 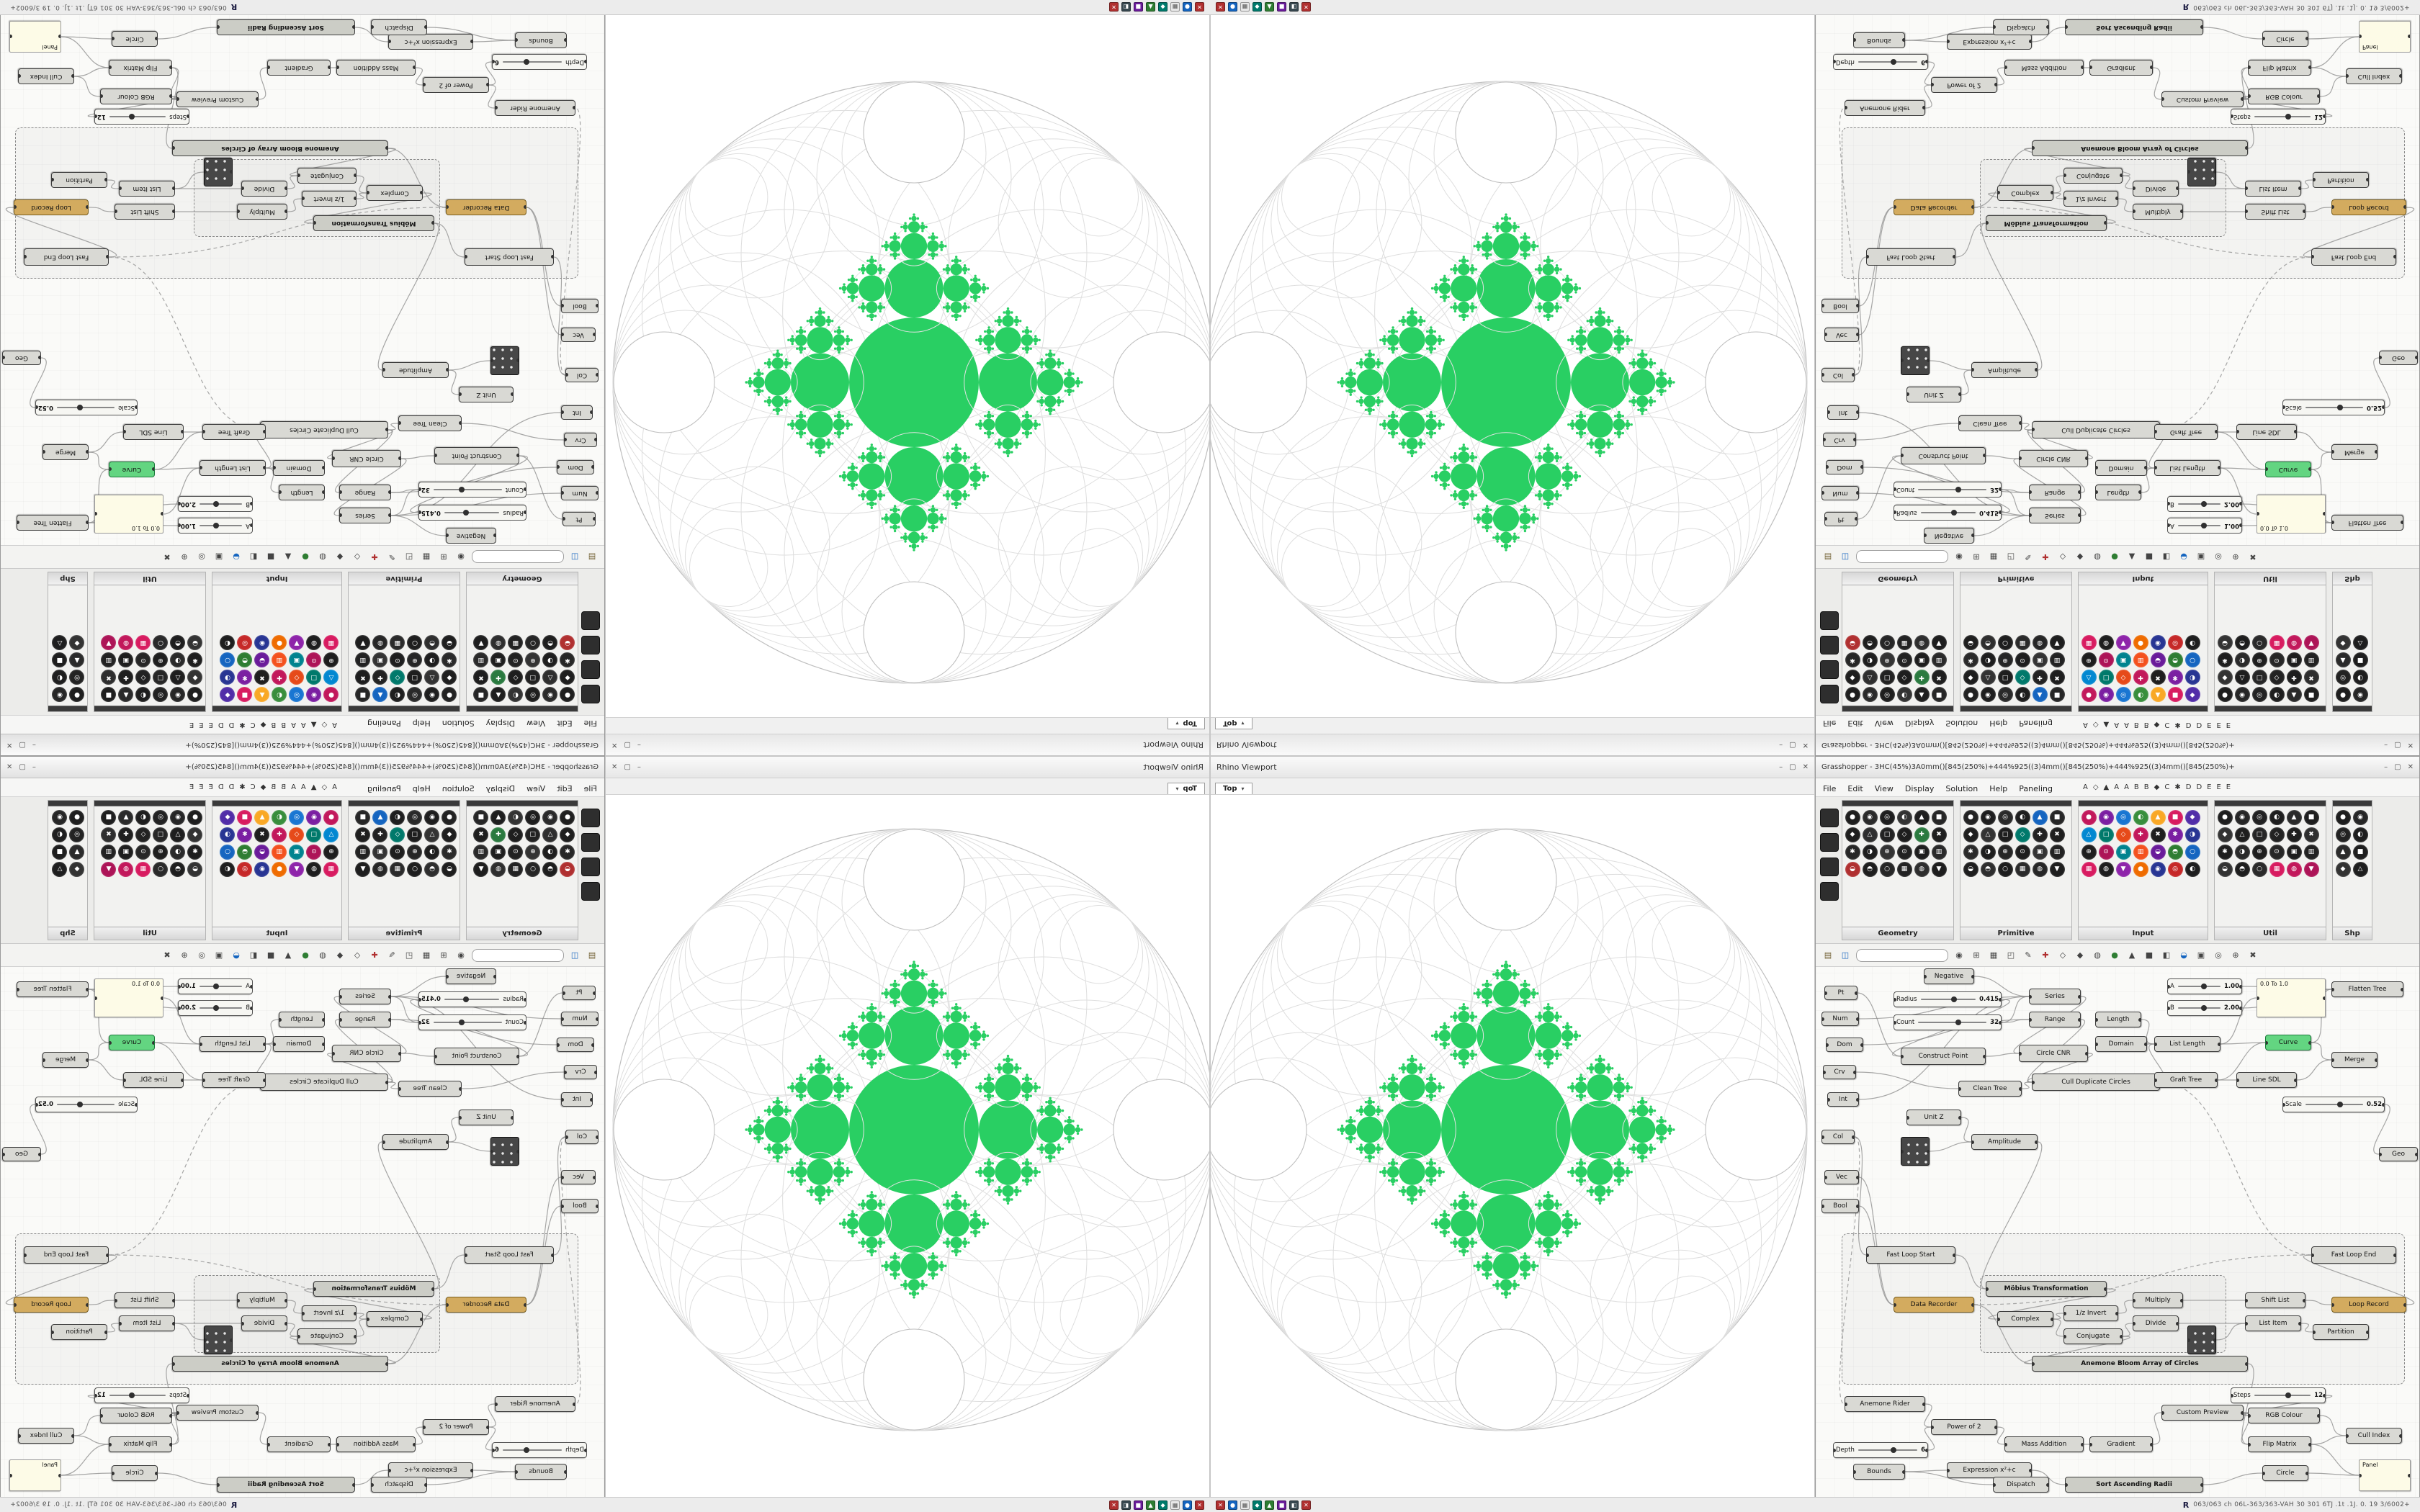 What do you see at coordinates (1163, 7) in the screenshot?
I see `teal-task-icon: ◆` at bounding box center [1163, 7].